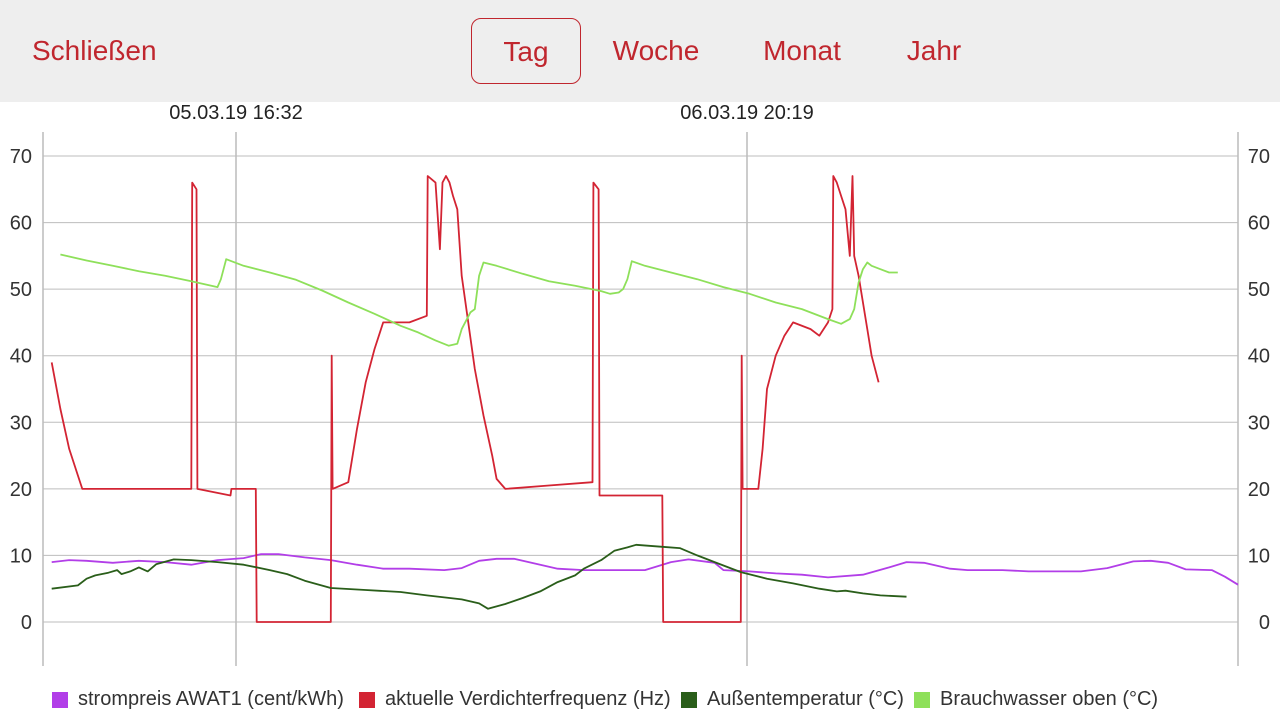  I want to click on y-tick-right-20: 20, so click(1259, 490).